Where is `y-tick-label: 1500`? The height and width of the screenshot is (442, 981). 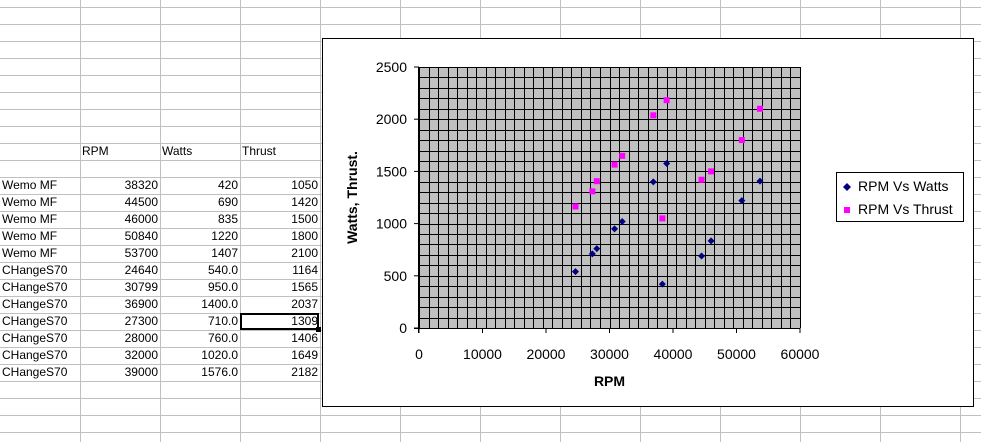
y-tick-label: 1500 is located at coordinates (391, 171).